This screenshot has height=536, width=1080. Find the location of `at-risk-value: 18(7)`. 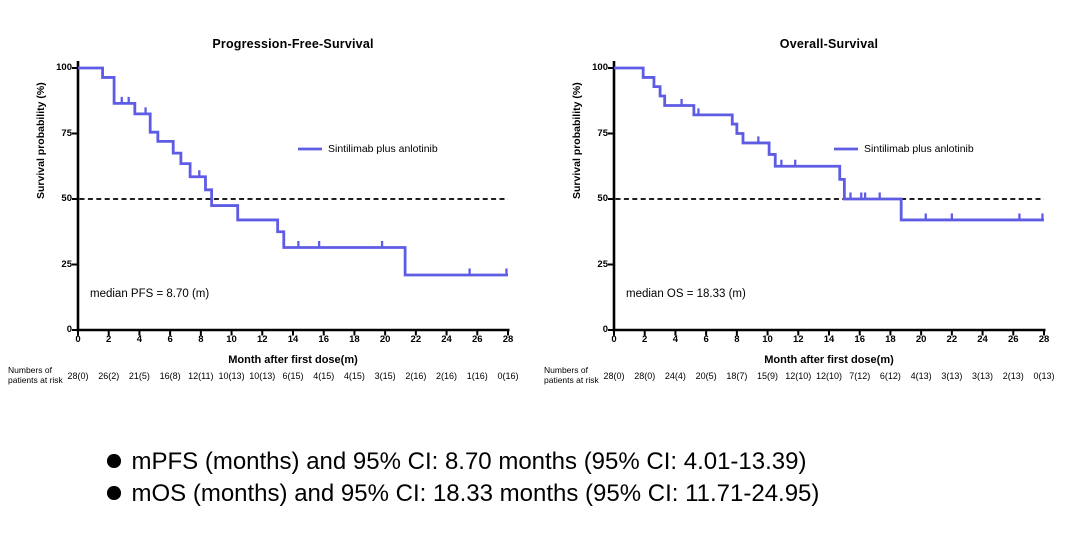

at-risk-value: 18(7) is located at coordinates (737, 376).